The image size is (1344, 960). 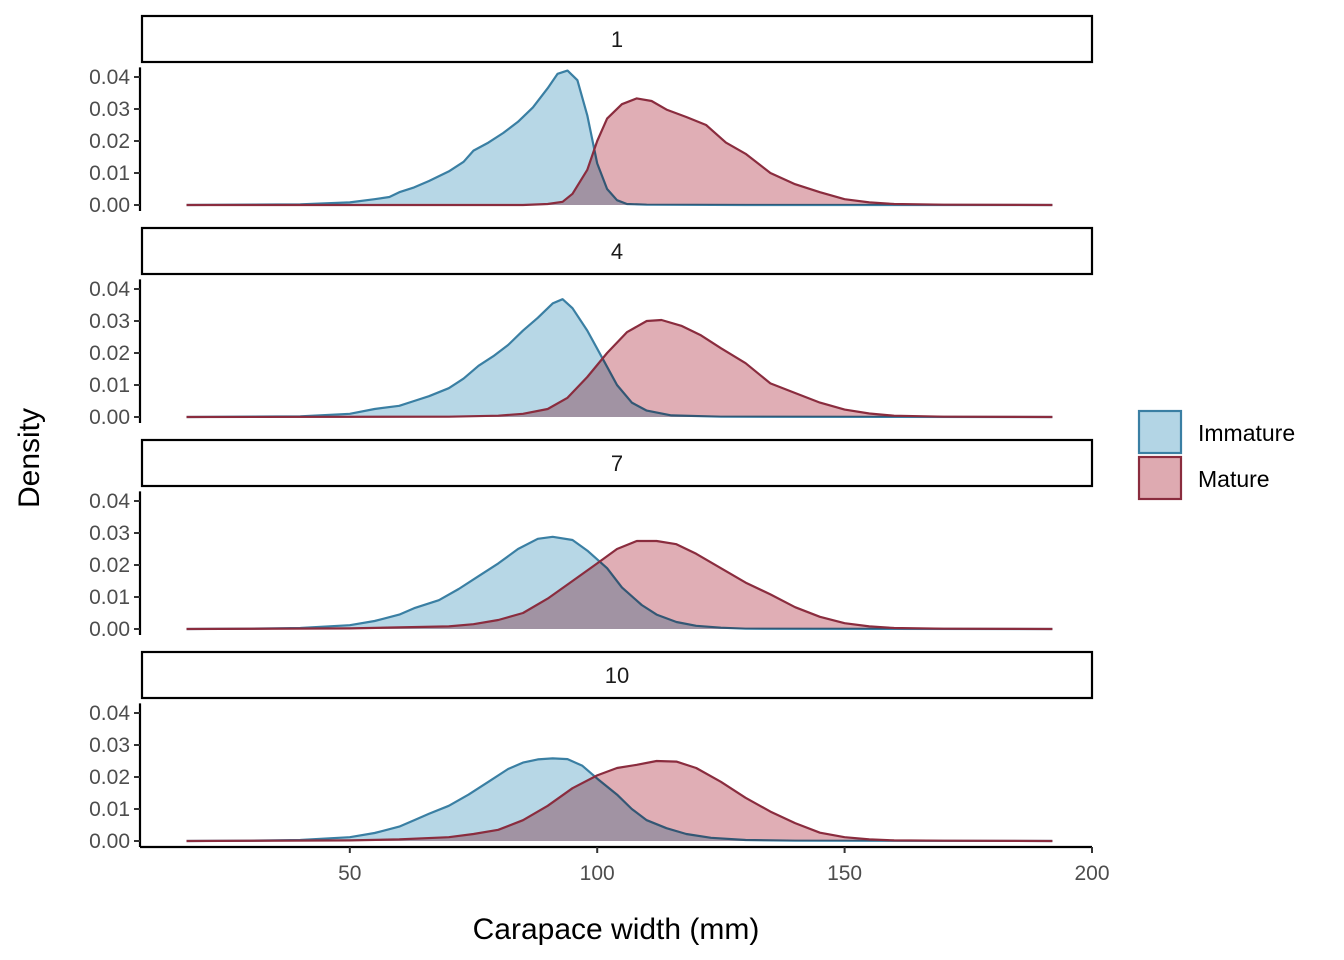 I want to click on facet-strip-label: 4, so click(x=617, y=251).